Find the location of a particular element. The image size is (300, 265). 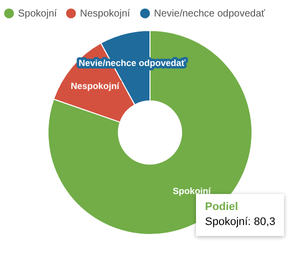

tooltip-box: Podiel Spokojní: 80,3 is located at coordinates (240, 215).